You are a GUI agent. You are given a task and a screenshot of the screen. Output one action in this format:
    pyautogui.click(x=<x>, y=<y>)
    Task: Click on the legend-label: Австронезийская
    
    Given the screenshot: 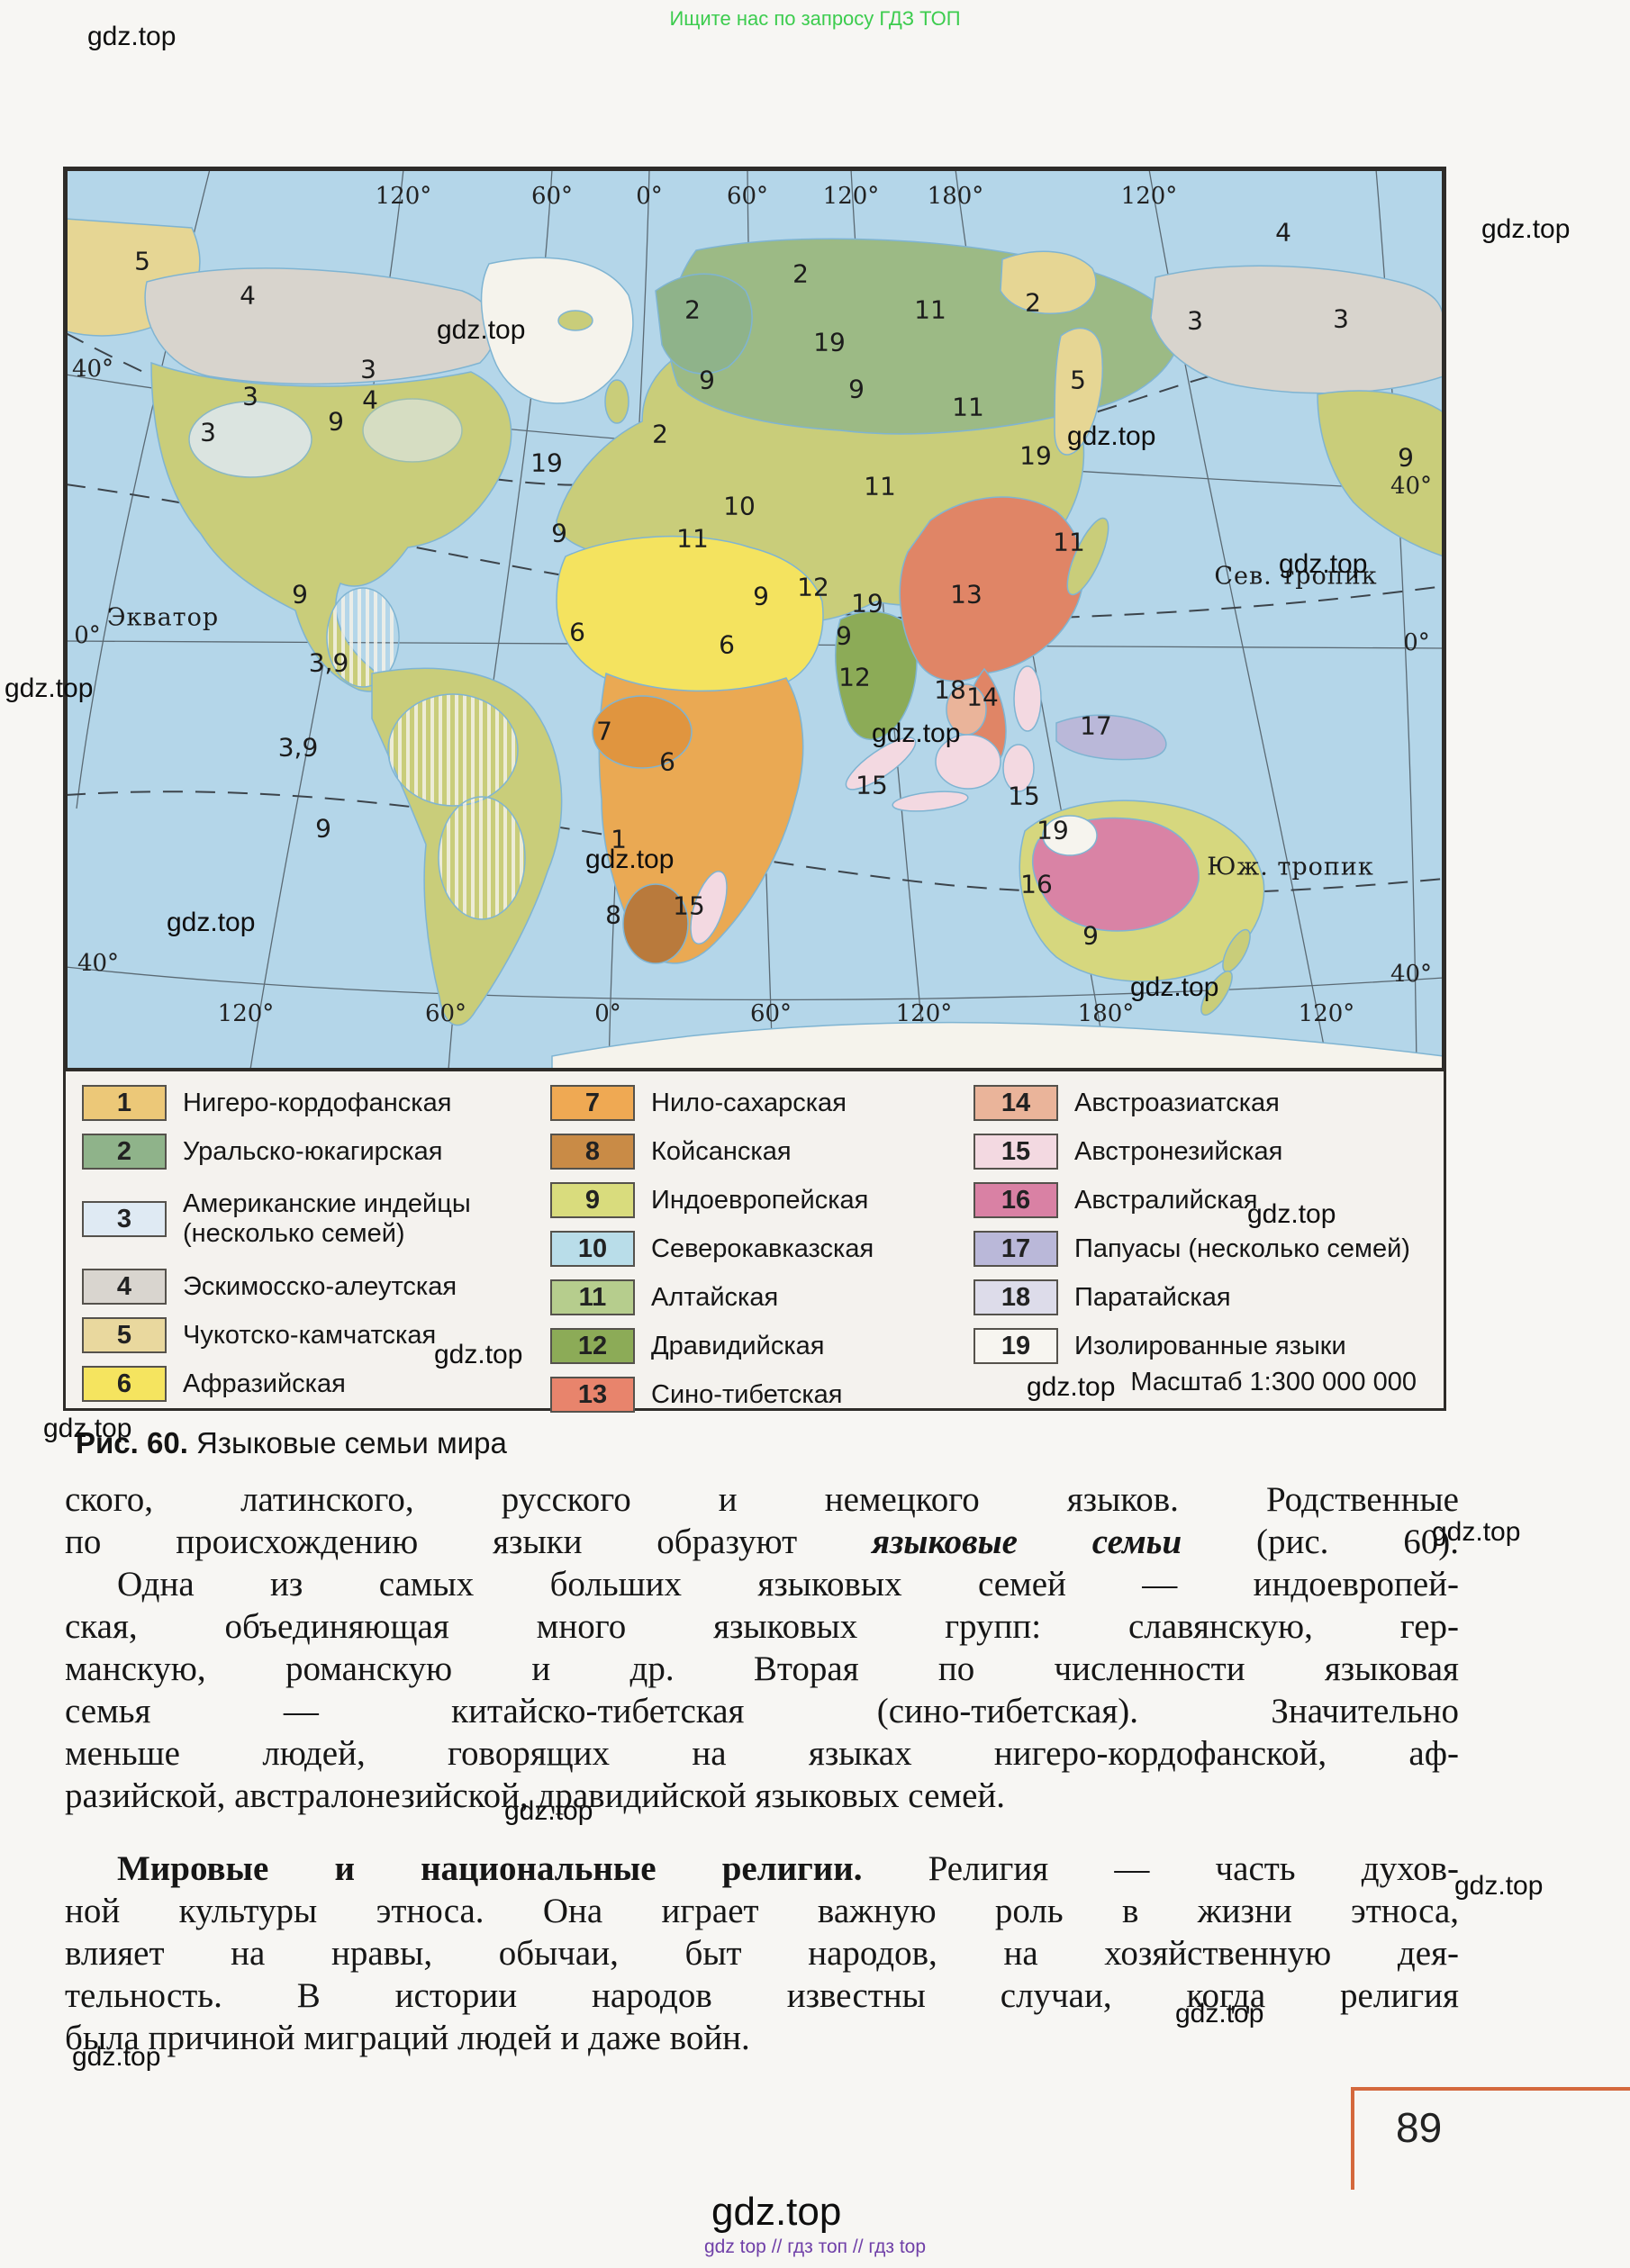 What is the action you would take?
    pyautogui.click(x=1178, y=1151)
    